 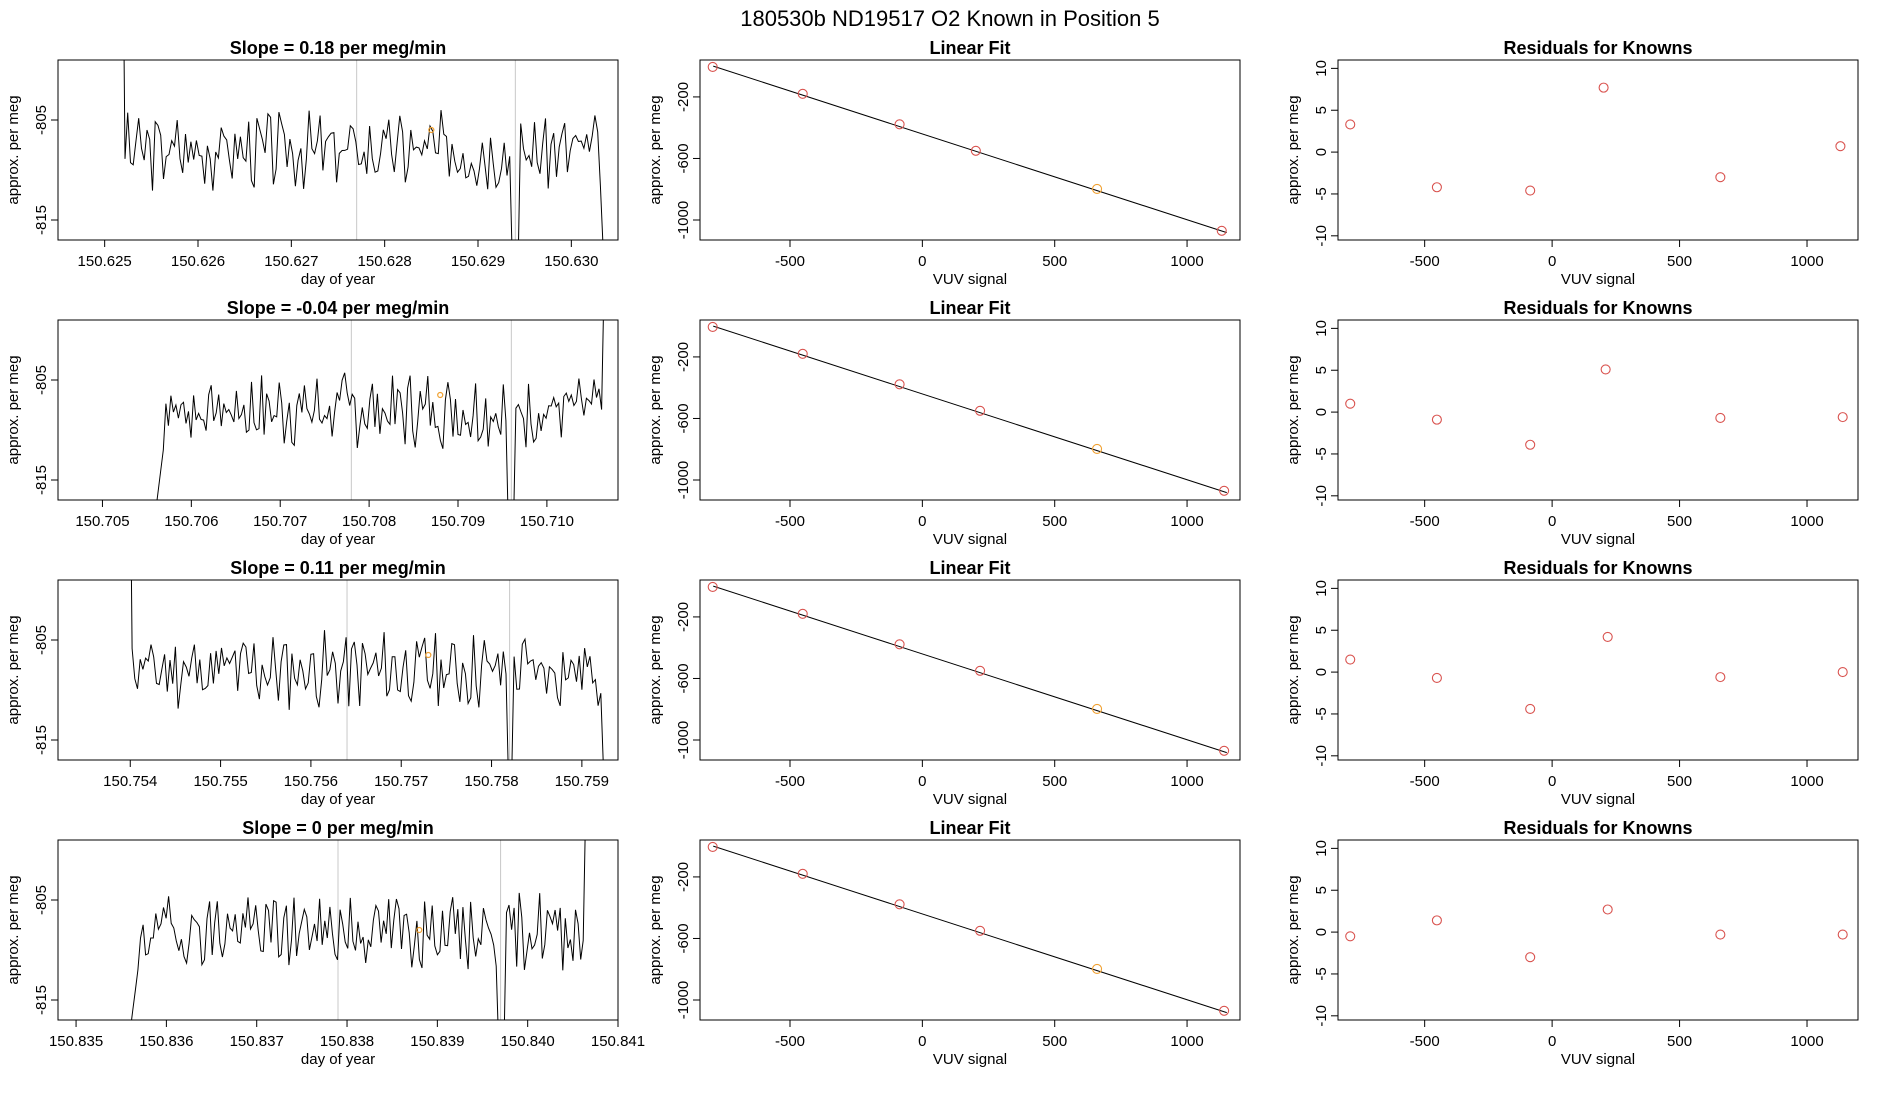 I want to click on x-tick-label: 150.630, so click(x=571, y=261).